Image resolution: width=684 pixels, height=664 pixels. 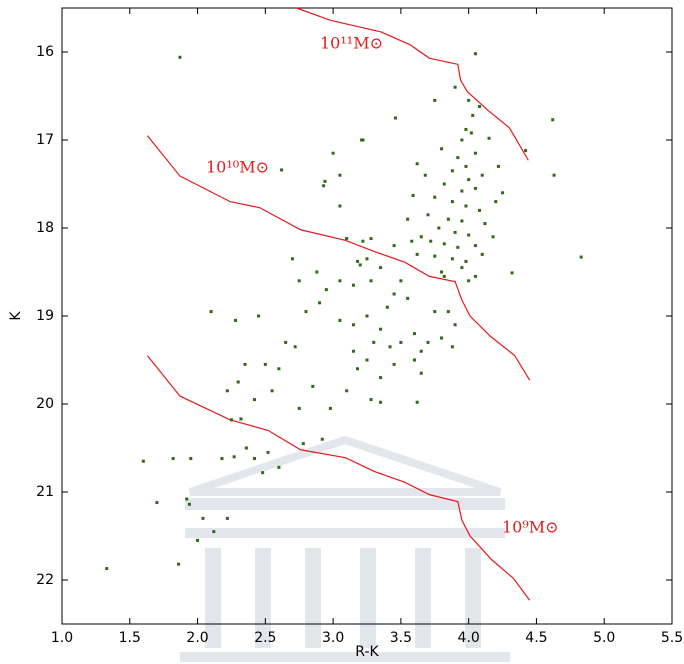 I want to click on x-axis-label: R-K, so click(x=367, y=652).